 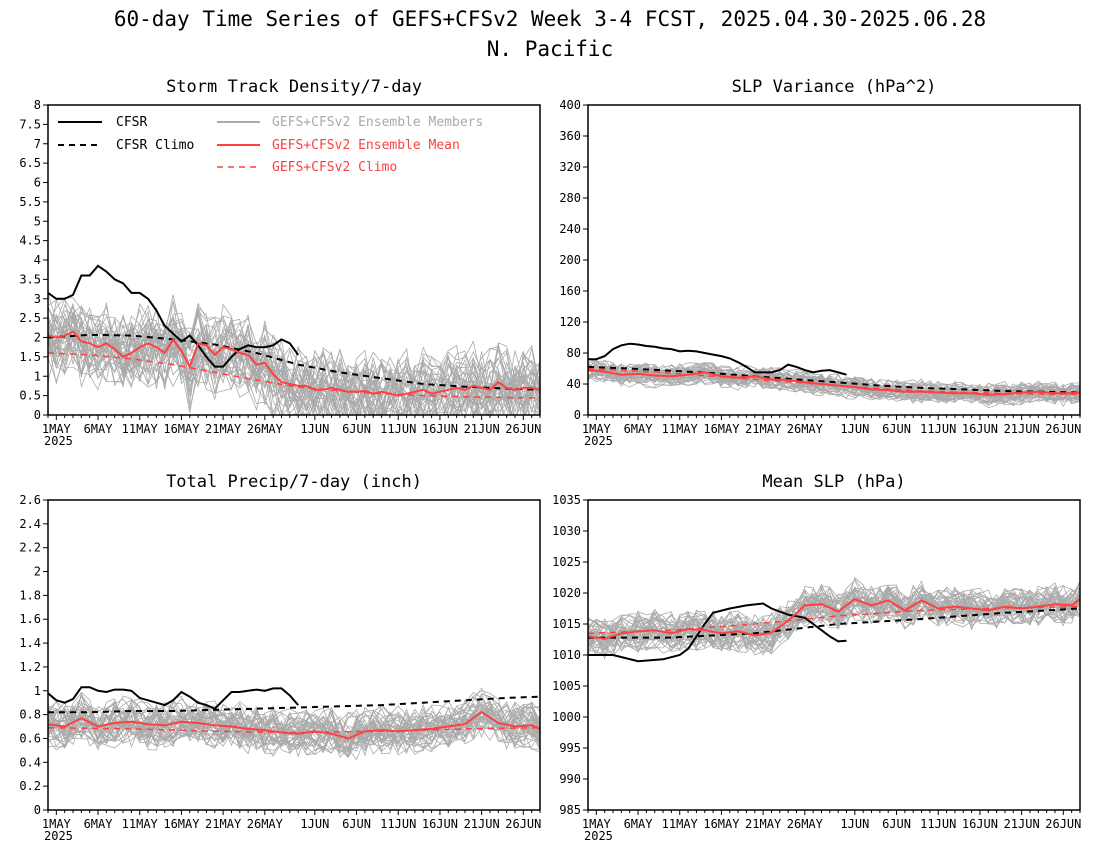 I want to click on y-tick-label: 3, so click(x=37, y=299).